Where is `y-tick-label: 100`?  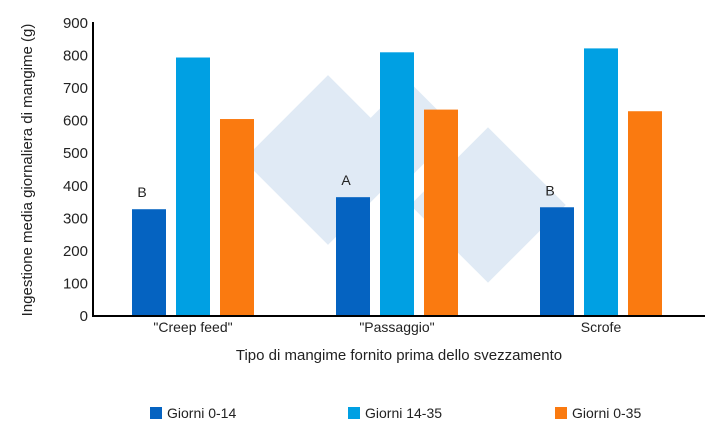 y-tick-label: 100 is located at coordinates (75, 283).